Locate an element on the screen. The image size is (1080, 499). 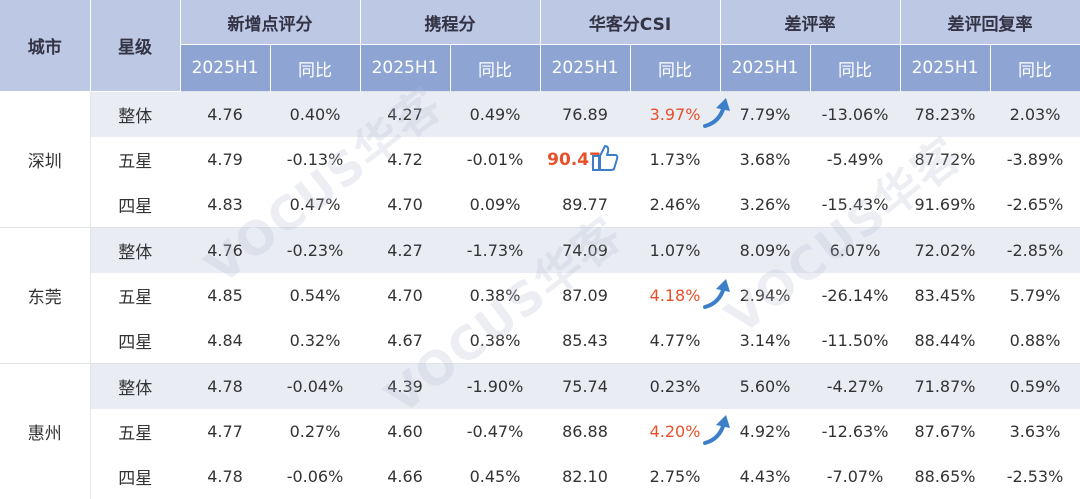
value-cell: 4.92% is located at coordinates (765, 431).